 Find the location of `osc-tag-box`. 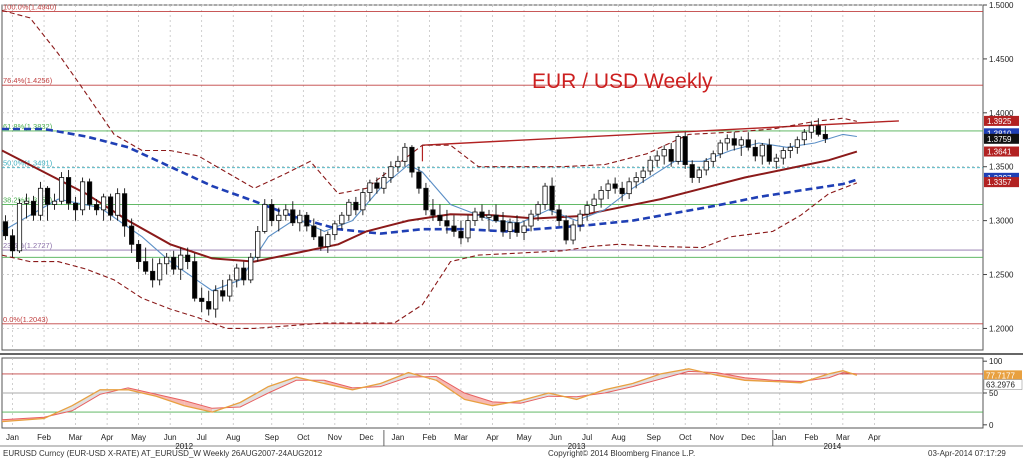

osc-tag-box is located at coordinates (1003, 375).